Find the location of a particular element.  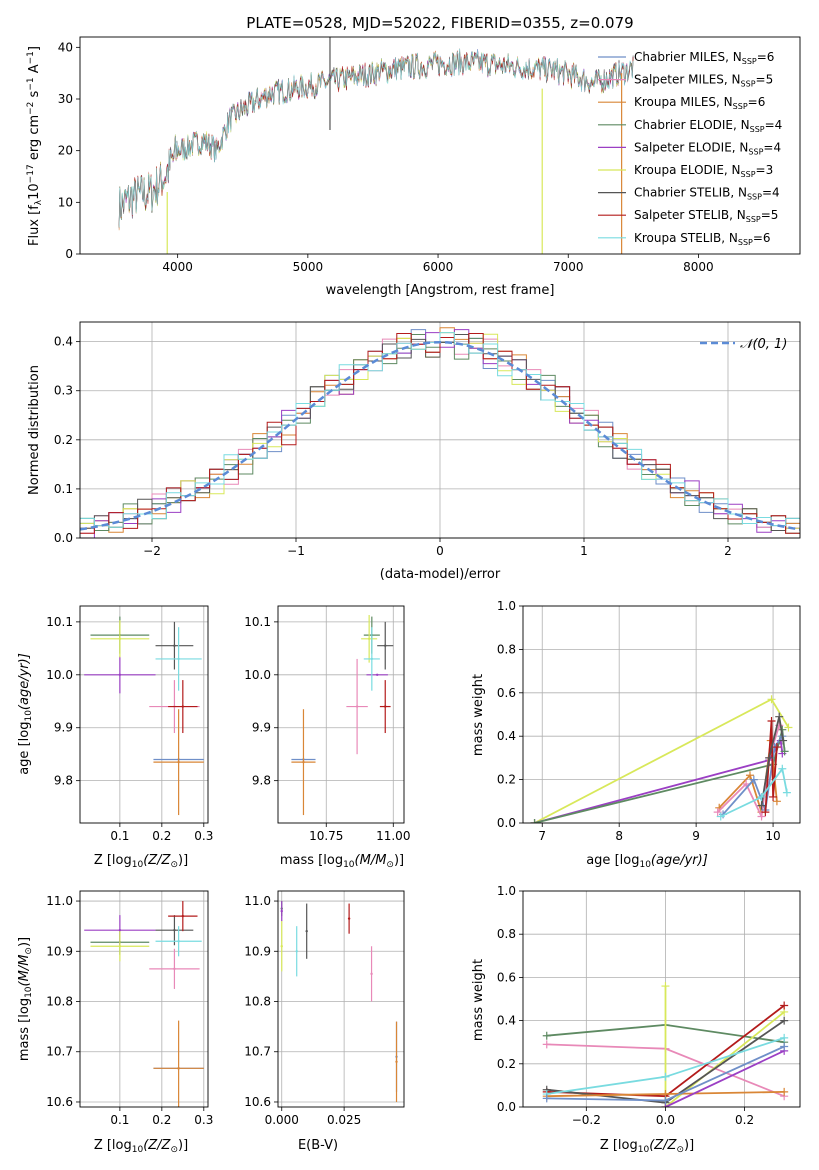

age-vs-mass-panel: 10.75 11.00 9.8 9.9 10.0 10.1 is located at coordinates (327, 724).